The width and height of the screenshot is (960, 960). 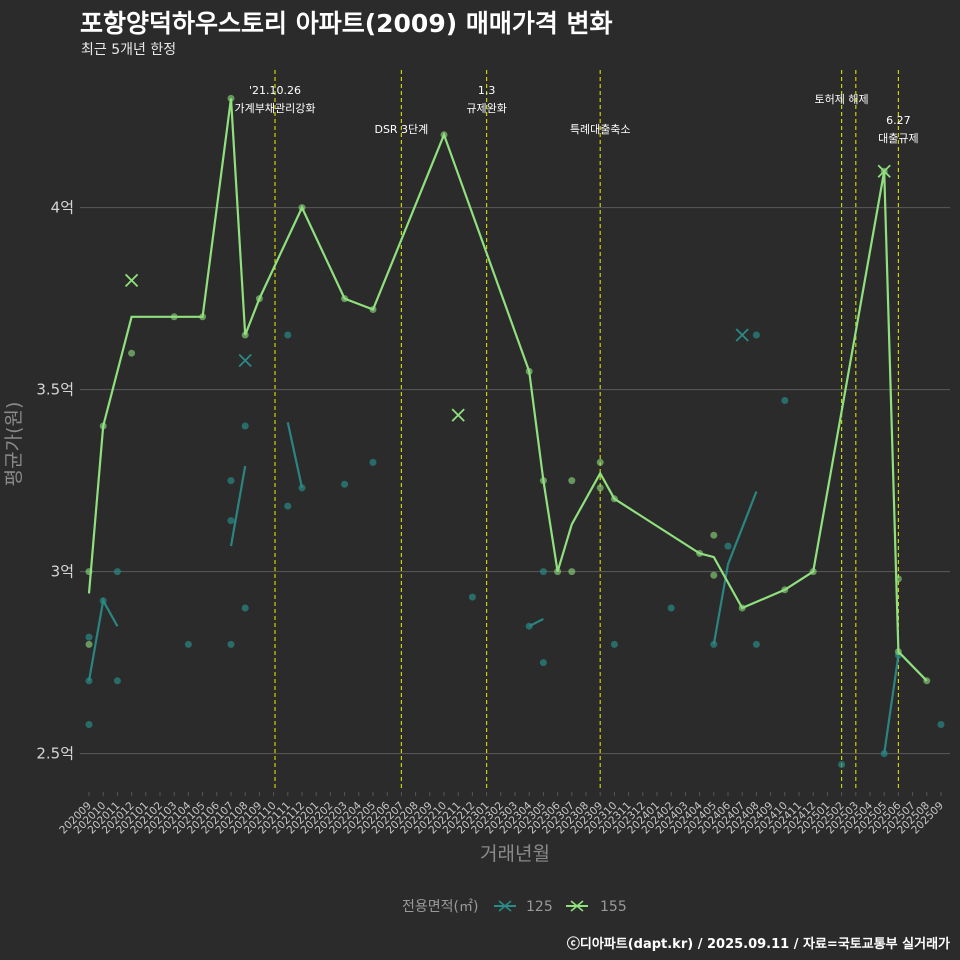 What do you see at coordinates (55, 754) in the screenshot?
I see `y-tick-label-0: 2.5억` at bounding box center [55, 754].